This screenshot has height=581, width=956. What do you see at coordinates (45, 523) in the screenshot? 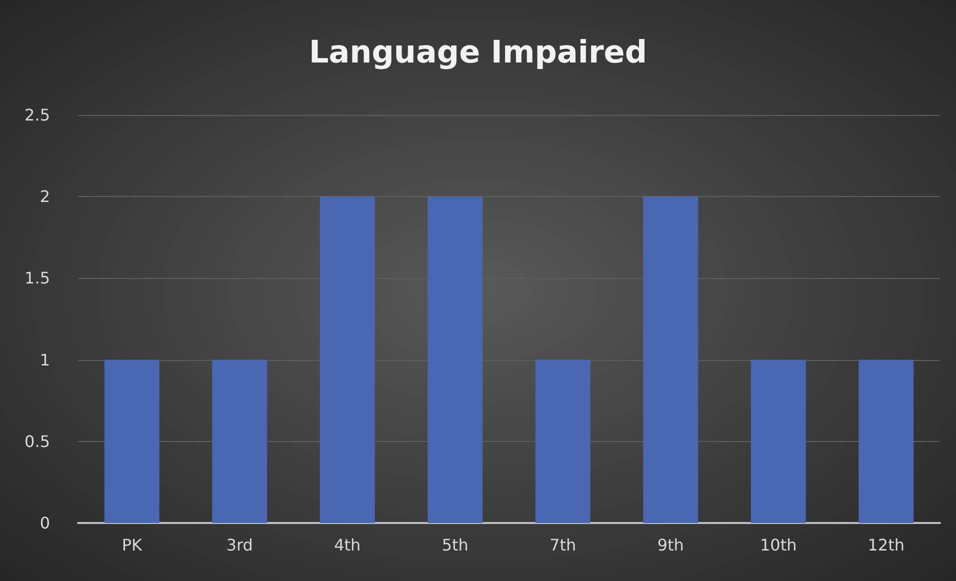
I see `y-tick-label: 0` at bounding box center [45, 523].